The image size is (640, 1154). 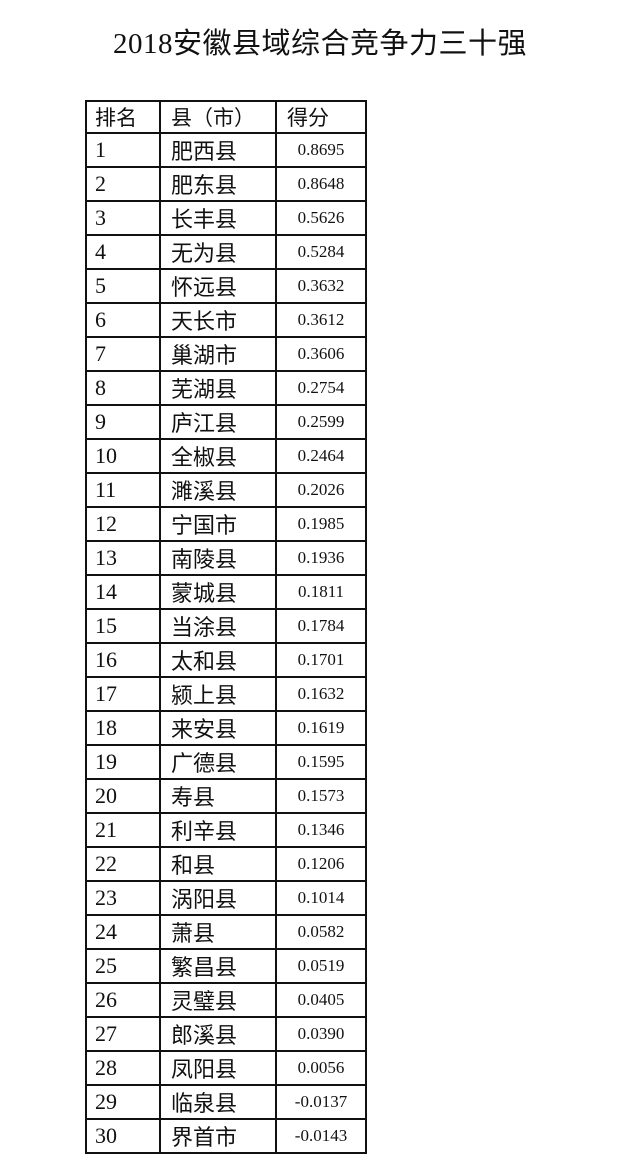 What do you see at coordinates (218, 117) in the screenshot?
I see `header-county: 县（市）` at bounding box center [218, 117].